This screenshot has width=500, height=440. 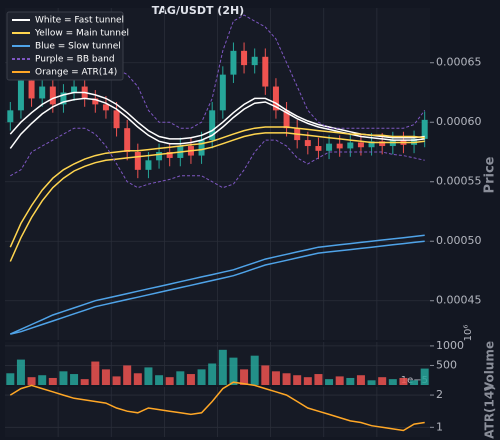 What do you see at coordinates (490, 411) in the screenshot?
I see `atr-axis-label: ATR(14)` at bounding box center [490, 411].